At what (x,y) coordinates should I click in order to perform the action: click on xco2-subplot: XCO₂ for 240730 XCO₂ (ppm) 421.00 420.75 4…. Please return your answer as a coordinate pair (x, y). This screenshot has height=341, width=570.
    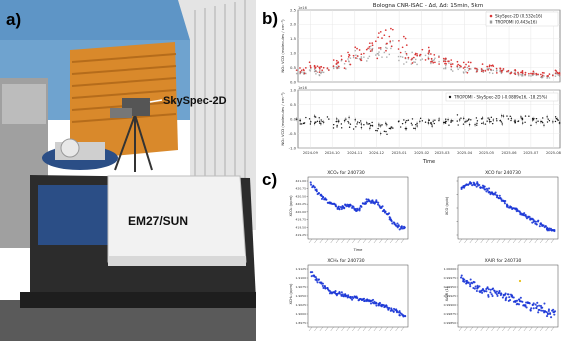
    Looking at the image, I should click on (349, 211).